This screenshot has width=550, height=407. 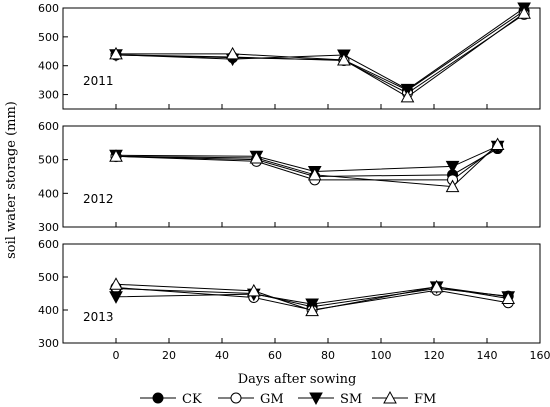 I want to click on series-GM, so click(x=307, y=163).